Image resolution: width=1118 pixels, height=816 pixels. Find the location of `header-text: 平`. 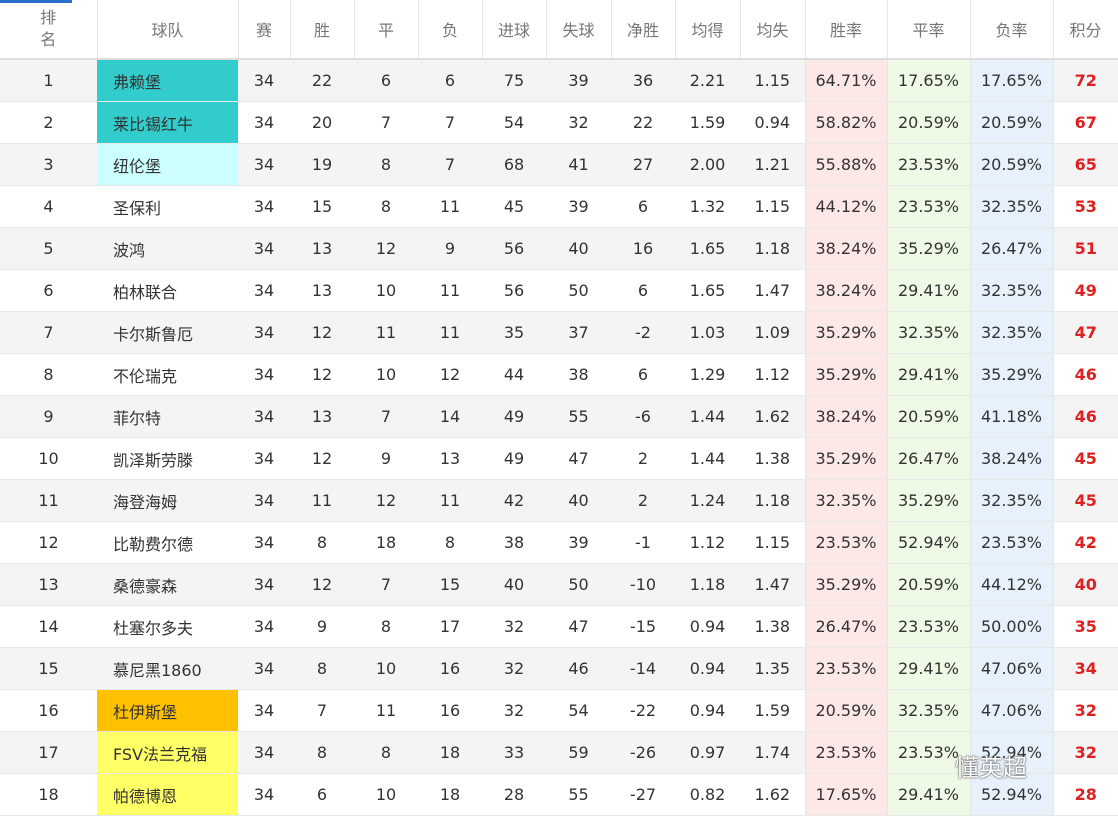

header-text: 平 is located at coordinates (385, 30).